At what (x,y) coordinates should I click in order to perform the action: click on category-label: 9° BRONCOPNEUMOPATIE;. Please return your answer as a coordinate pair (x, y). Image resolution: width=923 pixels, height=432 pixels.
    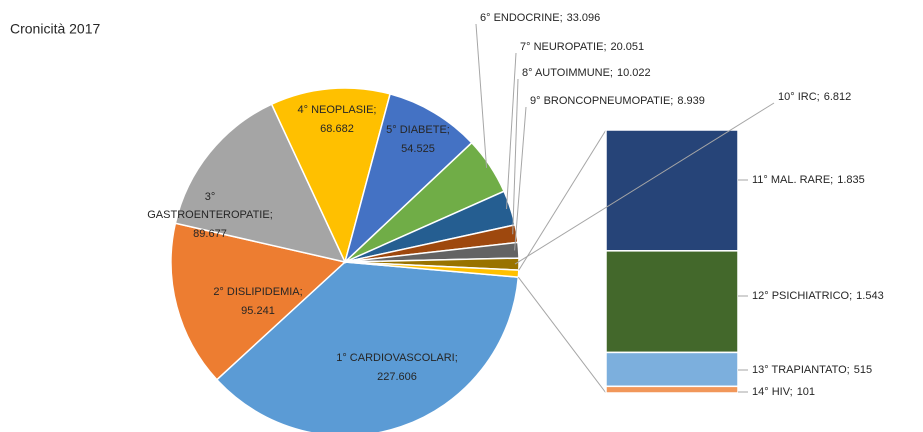
    Looking at the image, I should click on (601, 101).